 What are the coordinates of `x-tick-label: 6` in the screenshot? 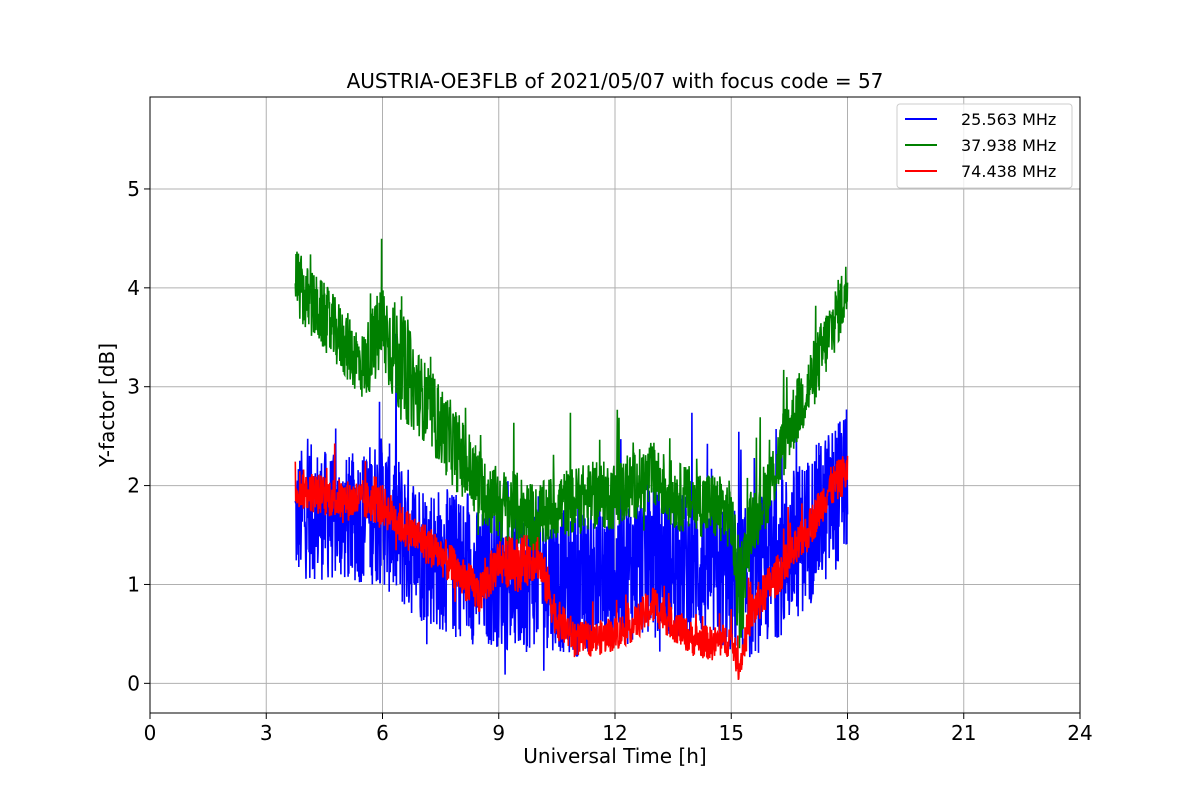 It's located at (382, 733).